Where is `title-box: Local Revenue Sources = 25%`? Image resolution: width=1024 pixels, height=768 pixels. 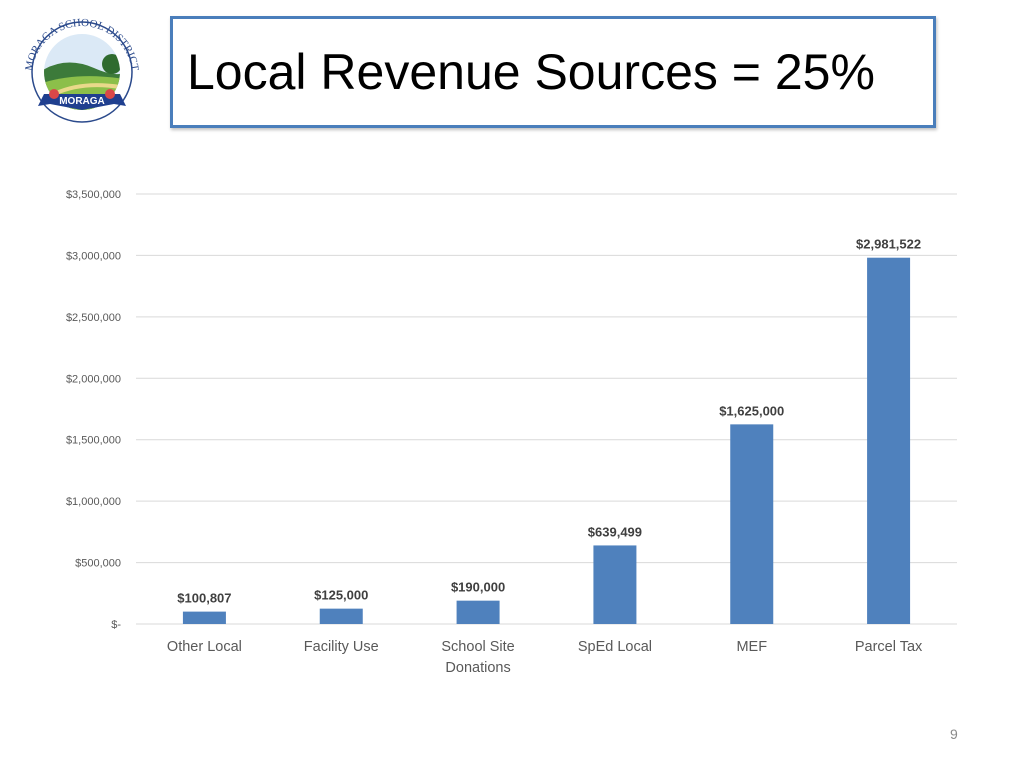 title-box: Local Revenue Sources = 25% is located at coordinates (553, 72).